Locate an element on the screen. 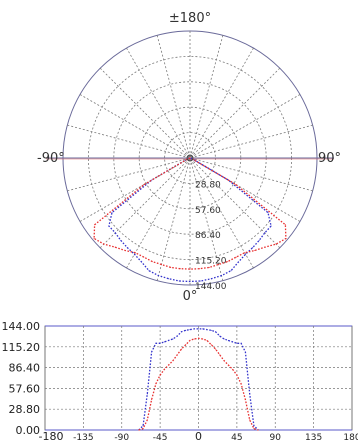  radial-tick-label: 144.00 is located at coordinates (211, 287).